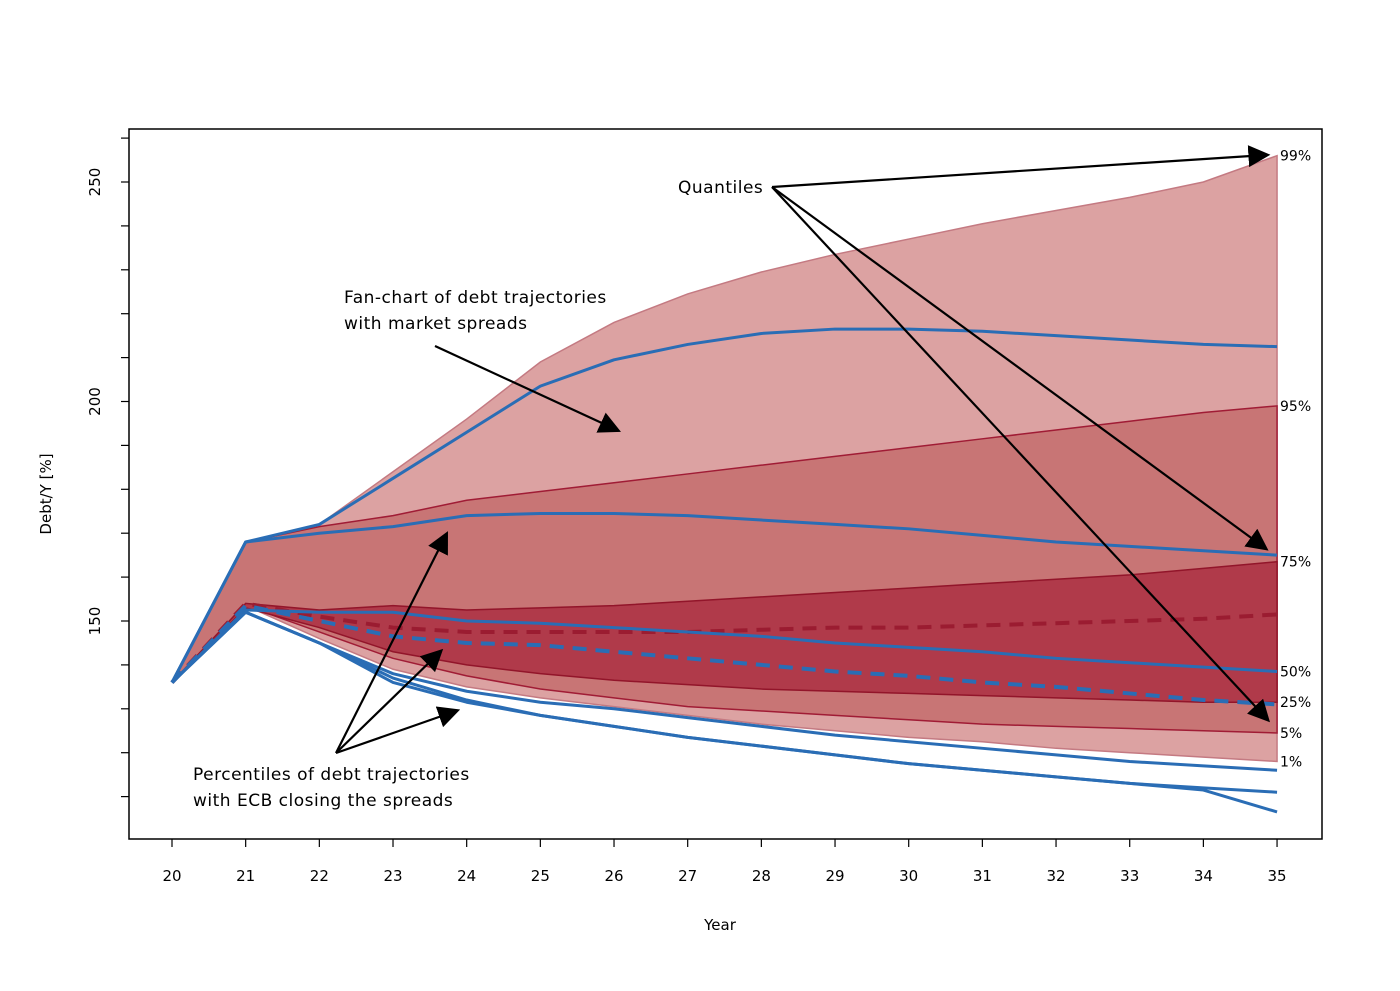 The image size is (1400, 991). What do you see at coordinates (331, 775) in the screenshot?
I see `annotation-percentiles-line1: Percentiles of debt trajectories` at bounding box center [331, 775].